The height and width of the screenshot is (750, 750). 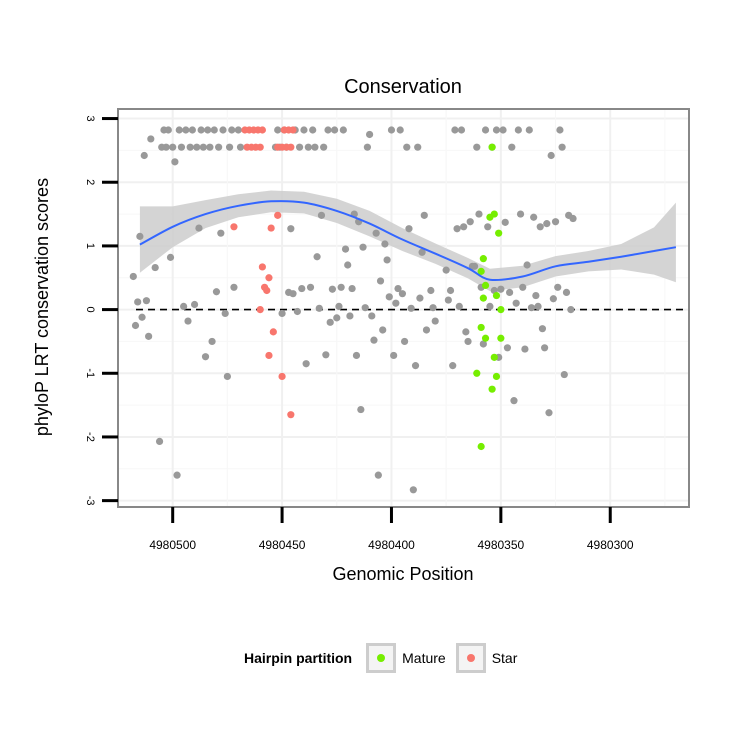 I want to click on mature-dot-icon, so click(x=381, y=658).